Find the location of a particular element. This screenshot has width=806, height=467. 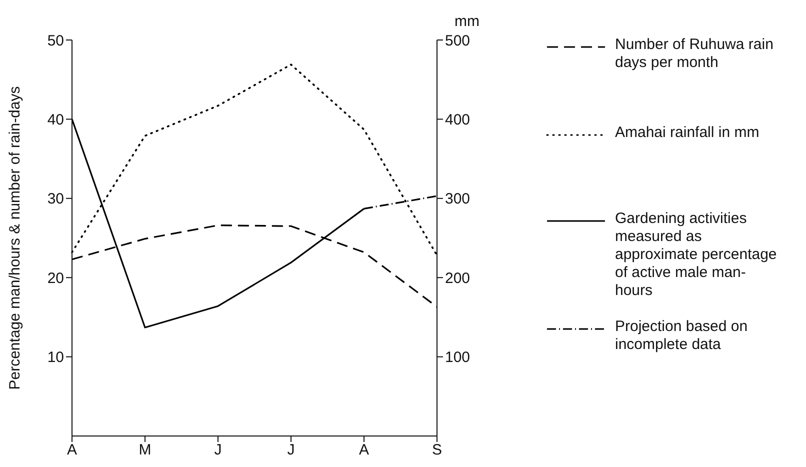

legend-label: Gardening activities measured as approximate percentage of active male man-hours is located at coordinates (696, 255).